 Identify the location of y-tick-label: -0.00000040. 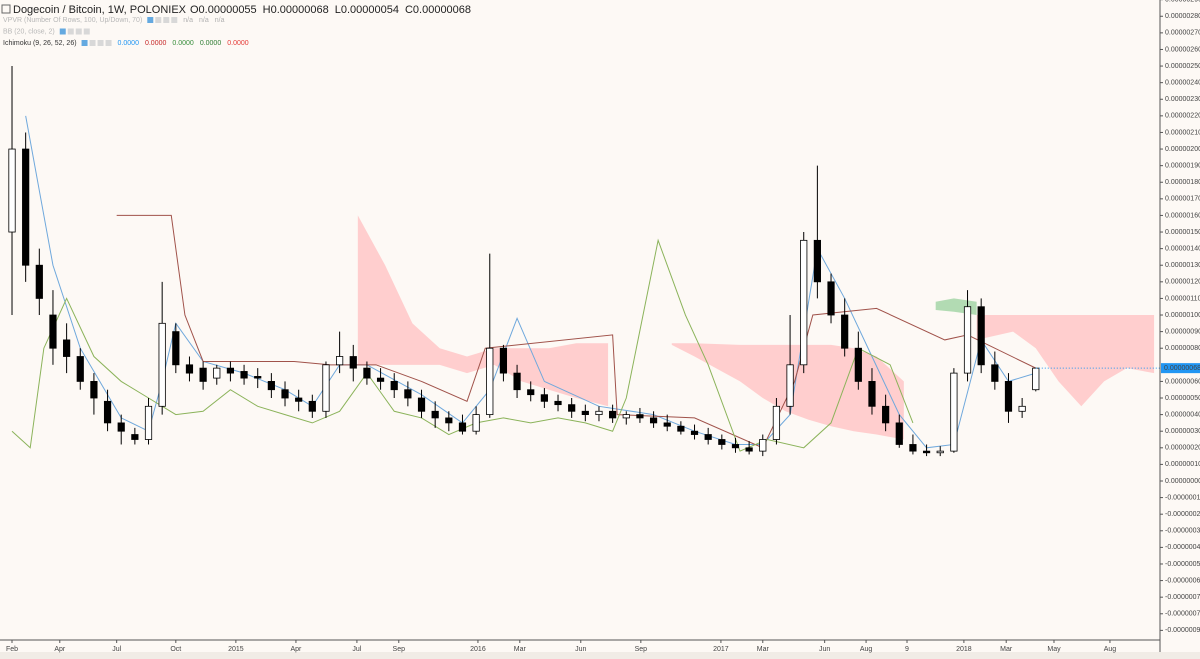
(1182, 547).